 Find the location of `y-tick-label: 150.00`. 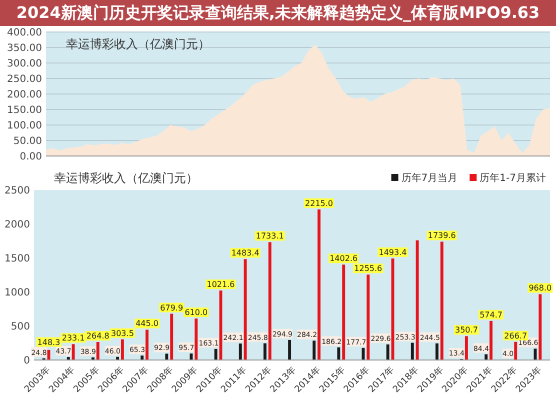

y-tick-label: 150.00 is located at coordinates (24, 110).